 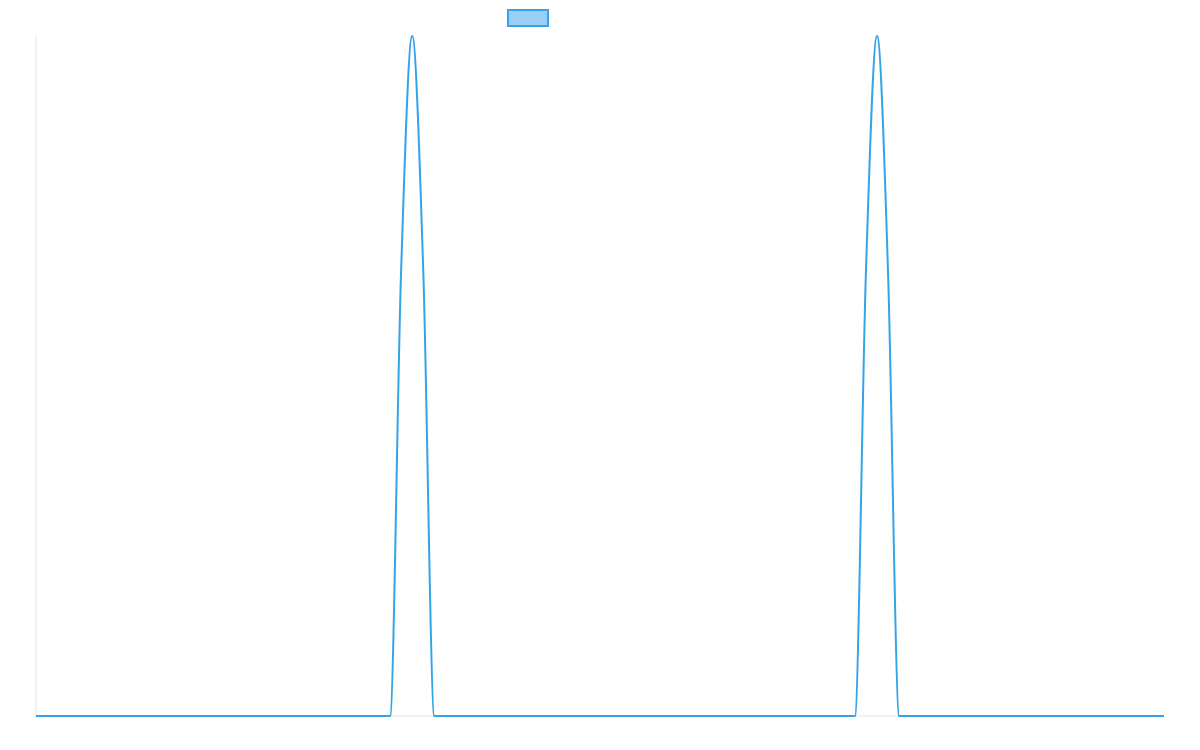 I want to click on legend, so click(x=528, y=18).